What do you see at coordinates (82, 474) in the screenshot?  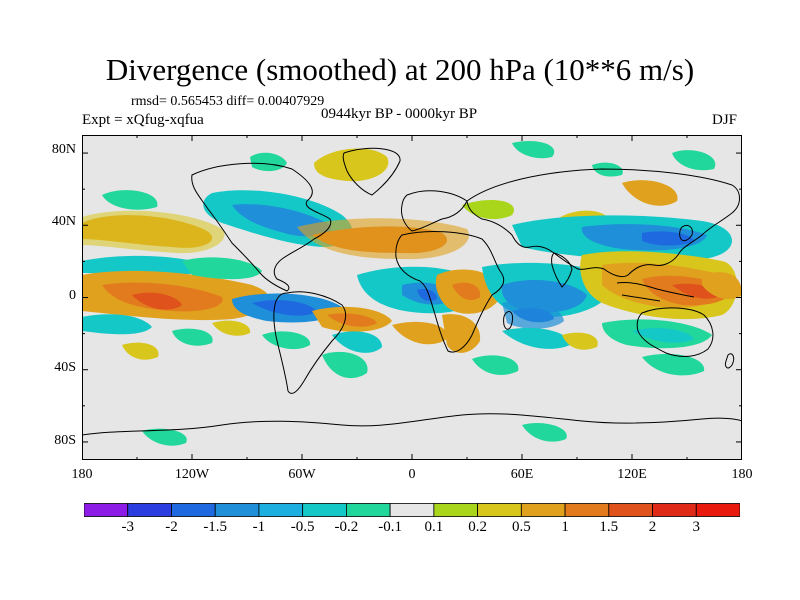 I see `lon-label-180w: 180` at bounding box center [82, 474].